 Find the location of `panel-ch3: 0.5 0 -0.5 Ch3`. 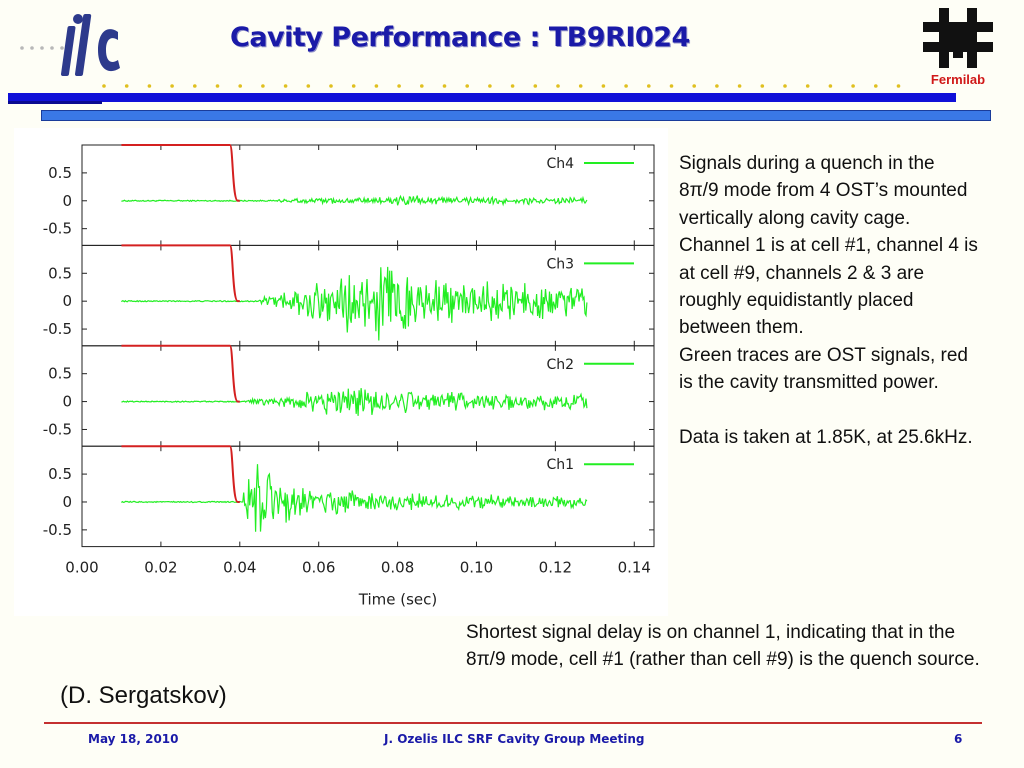

panel-ch3: 0.5 0 -0.5 Ch3 is located at coordinates (349, 295).